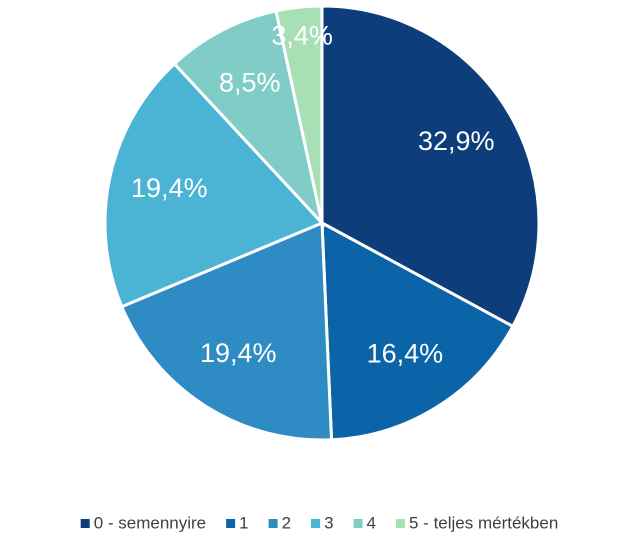 This screenshot has width=639, height=540. I want to click on legend-text: 5 - teljes mértékben, so click(483, 522).